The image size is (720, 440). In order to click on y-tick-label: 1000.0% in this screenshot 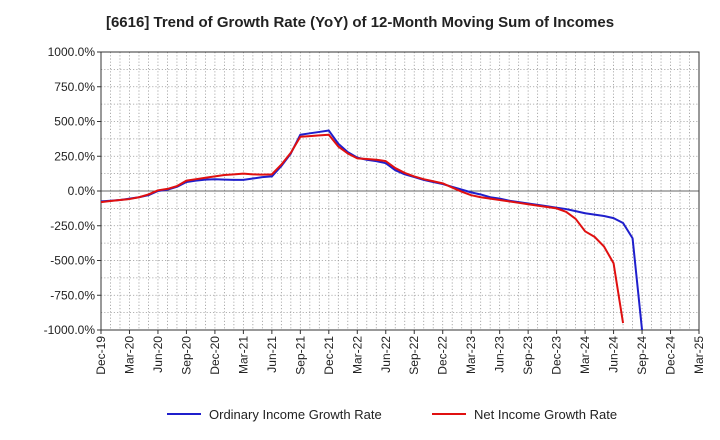, I will do `click(72, 52)`.